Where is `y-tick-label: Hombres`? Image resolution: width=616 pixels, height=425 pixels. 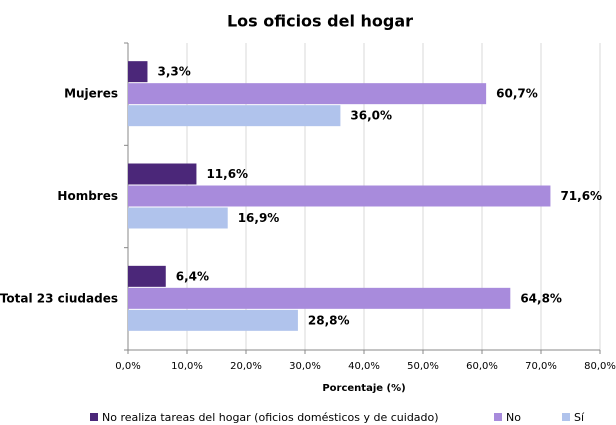
y-tick-label: Hombres is located at coordinates (87, 196).